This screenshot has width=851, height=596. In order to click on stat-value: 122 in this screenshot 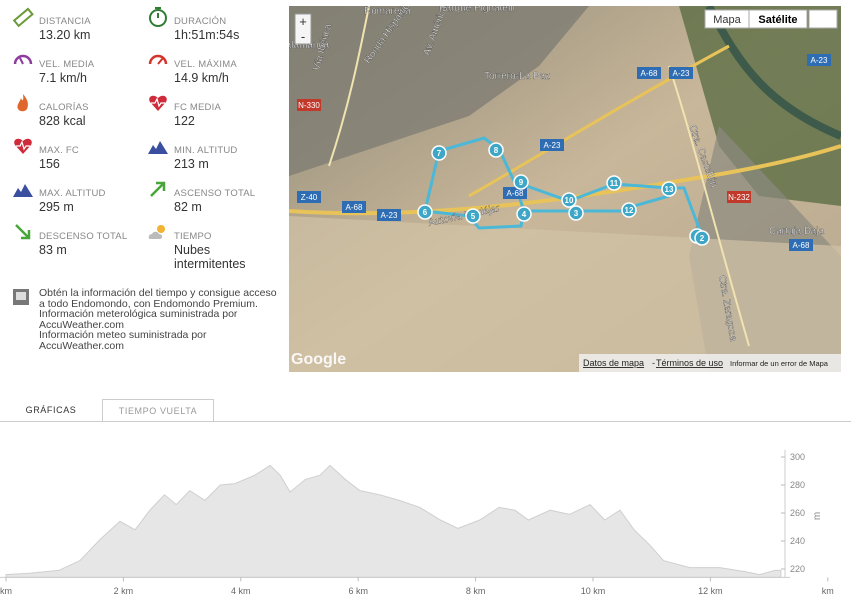, I will do `click(184, 121)`.